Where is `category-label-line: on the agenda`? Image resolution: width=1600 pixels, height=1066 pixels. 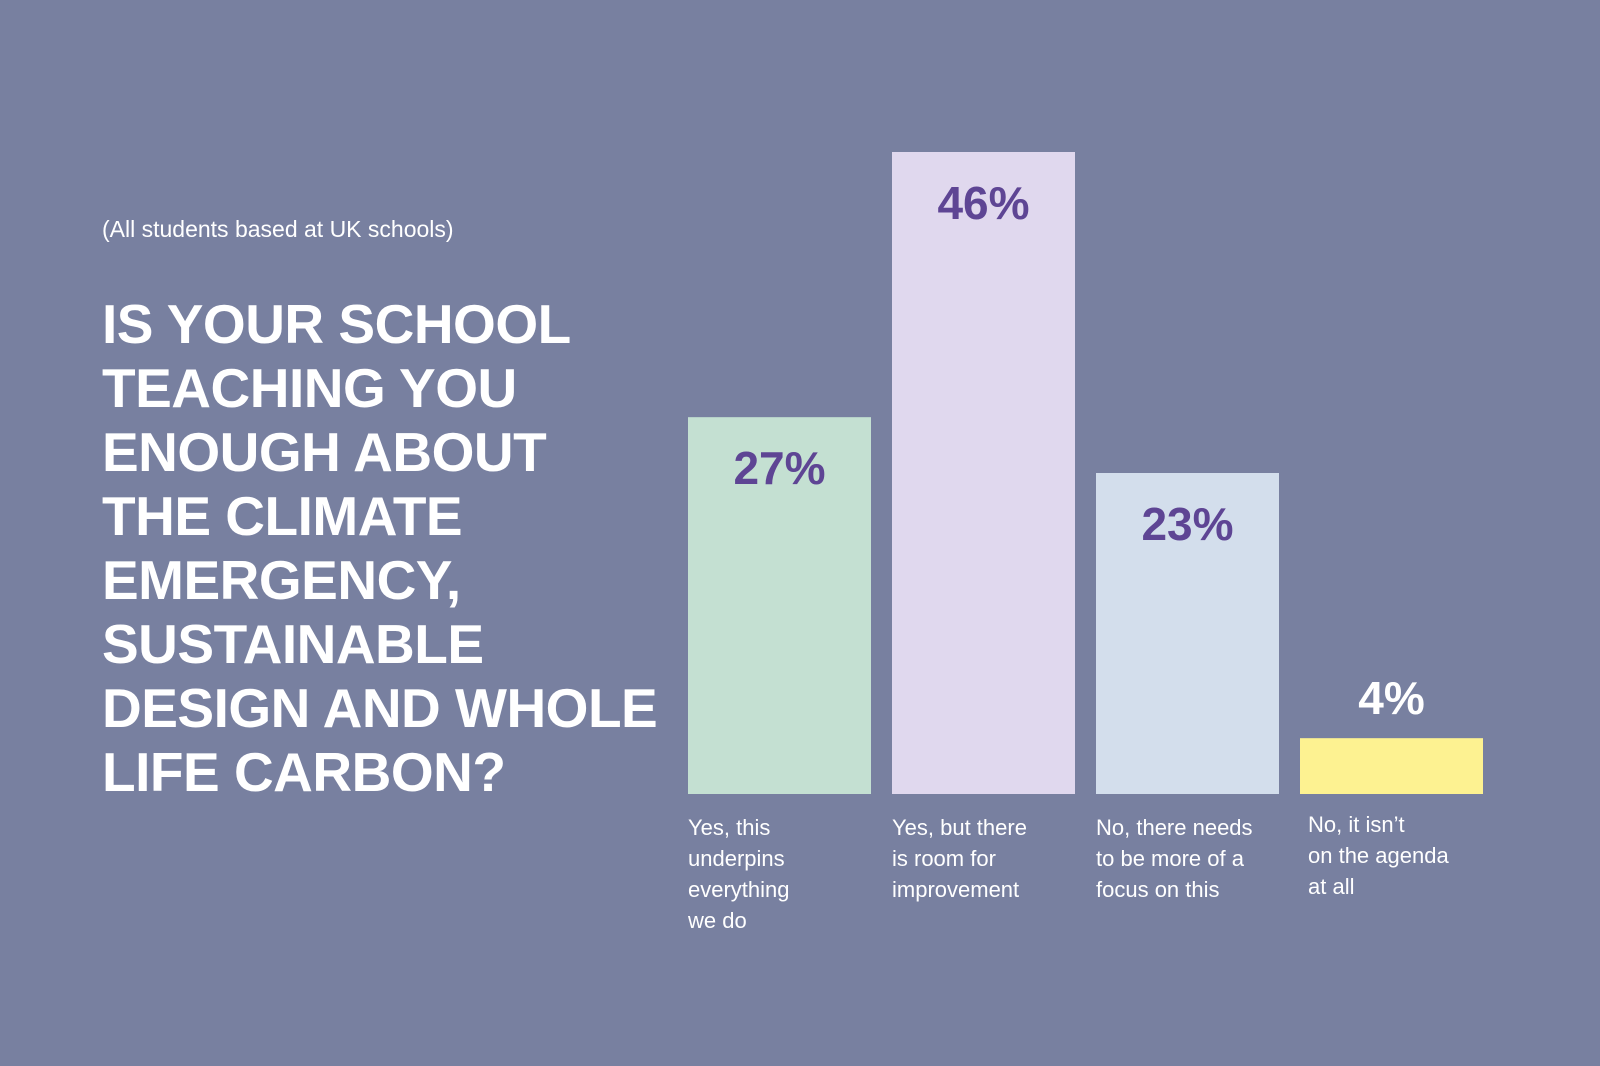 category-label-line: on the agenda is located at coordinates (1378, 855).